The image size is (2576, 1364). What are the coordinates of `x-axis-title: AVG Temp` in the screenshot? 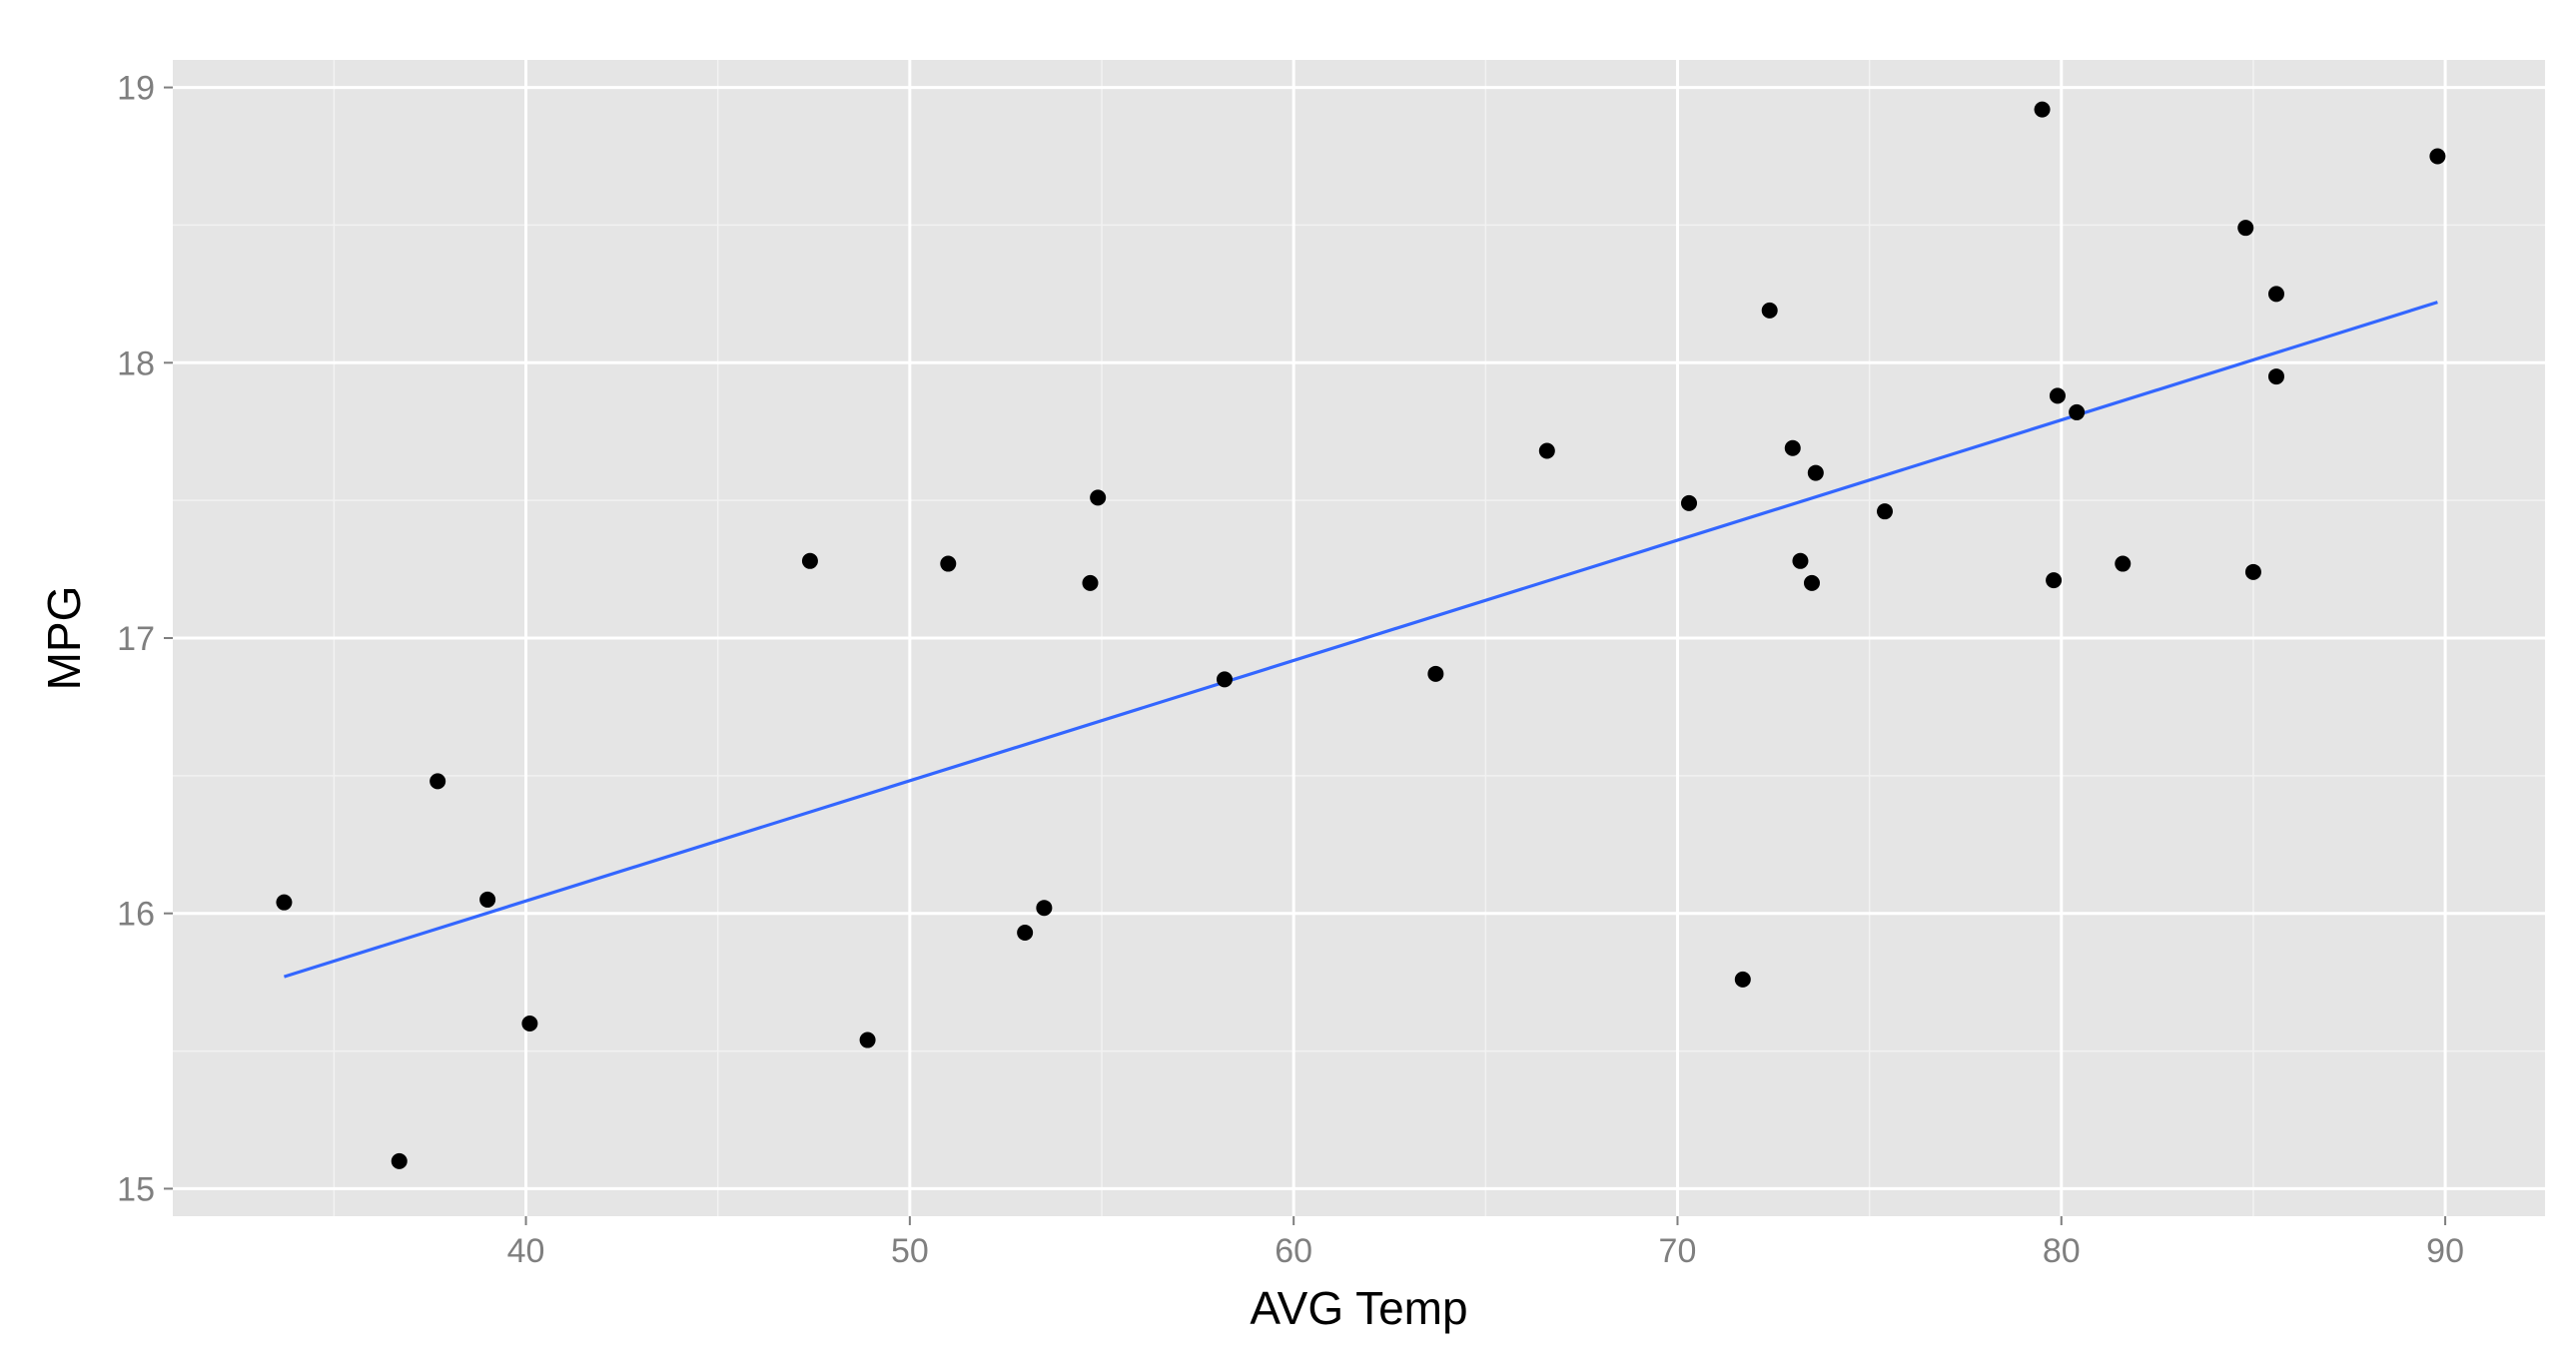 It's located at (1359, 1308).